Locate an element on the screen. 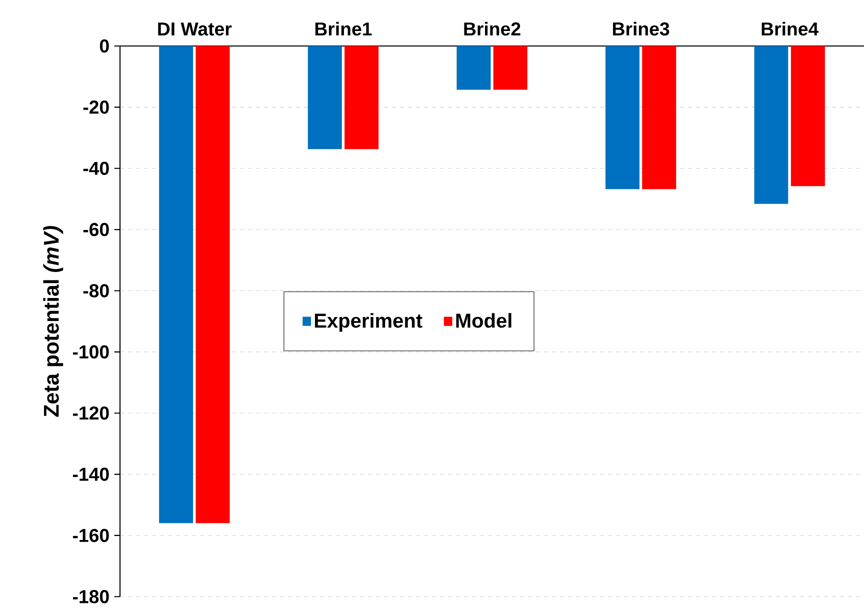 The width and height of the screenshot is (864, 610). y-tick-label: -100 is located at coordinates (90, 352).